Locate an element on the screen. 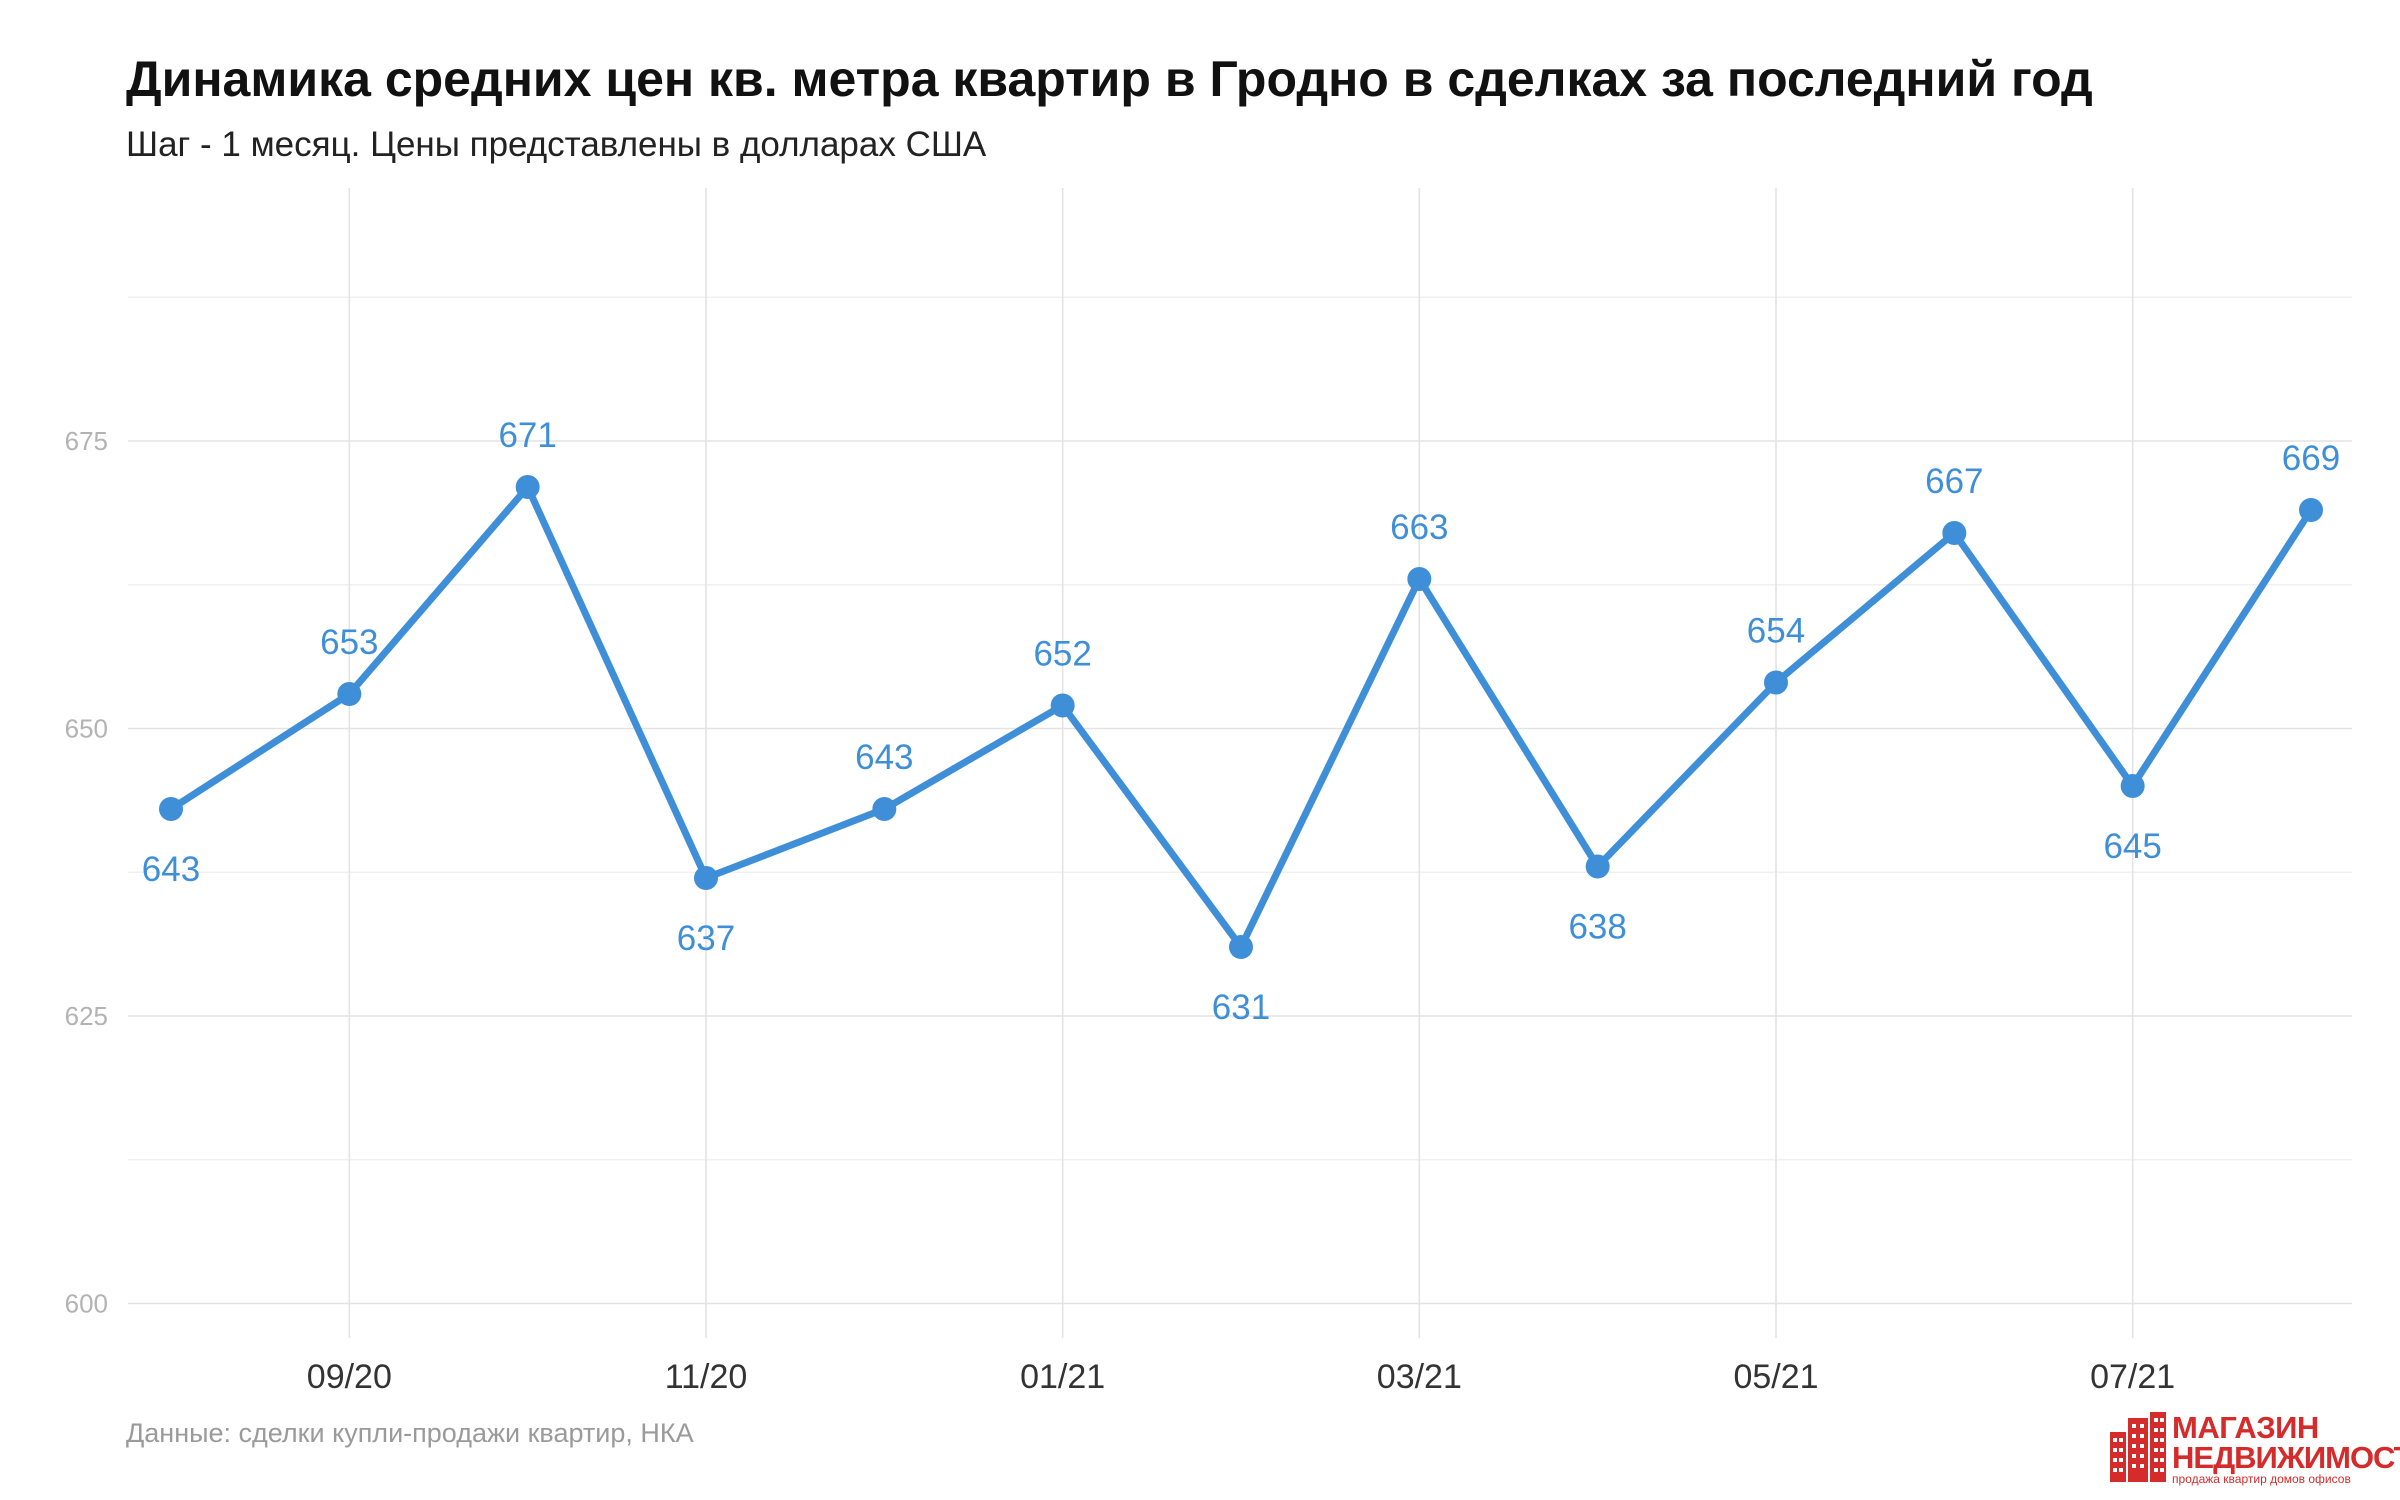 This screenshot has height=1500, width=2400. data-label: 637 is located at coordinates (706, 938).